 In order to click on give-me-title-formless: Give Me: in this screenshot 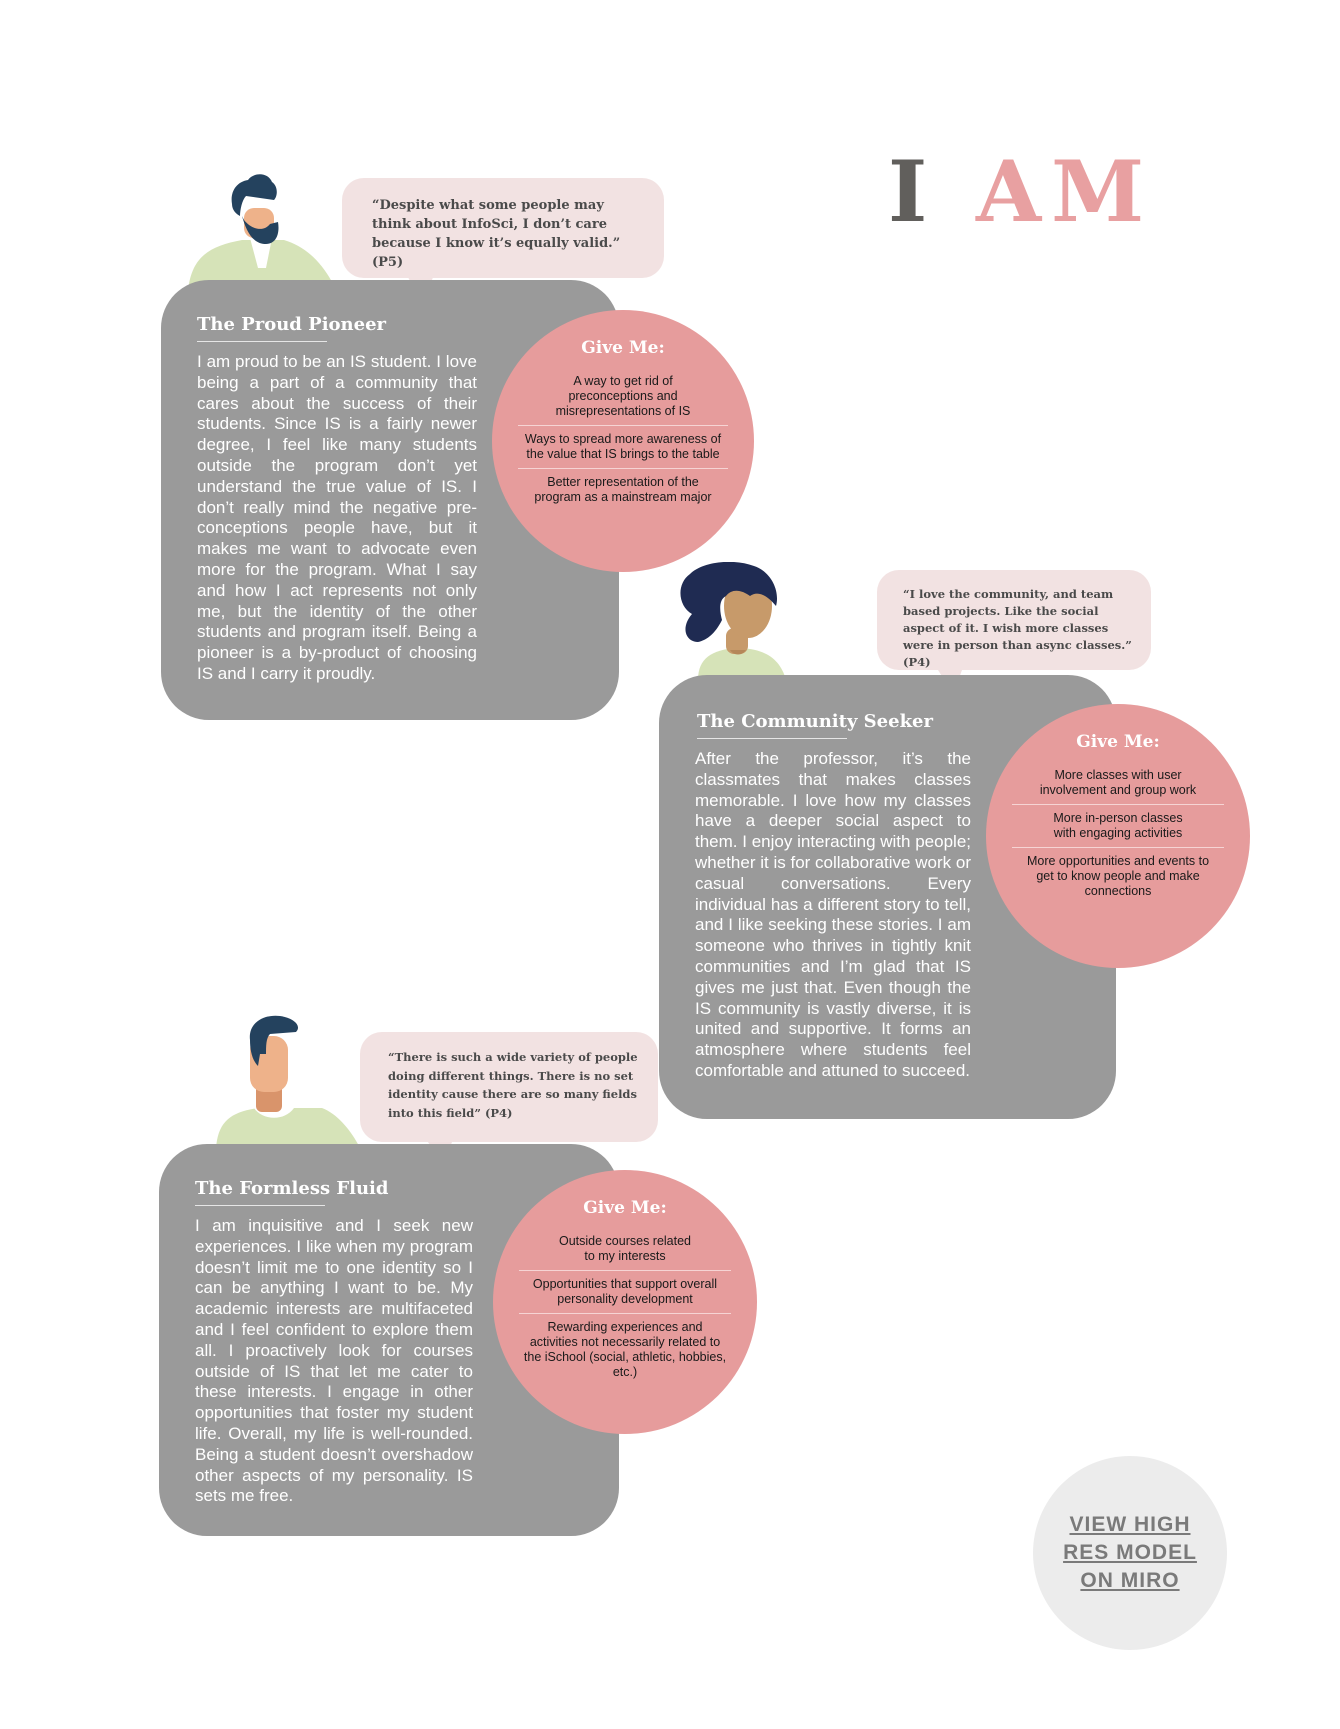, I will do `click(625, 1208)`.